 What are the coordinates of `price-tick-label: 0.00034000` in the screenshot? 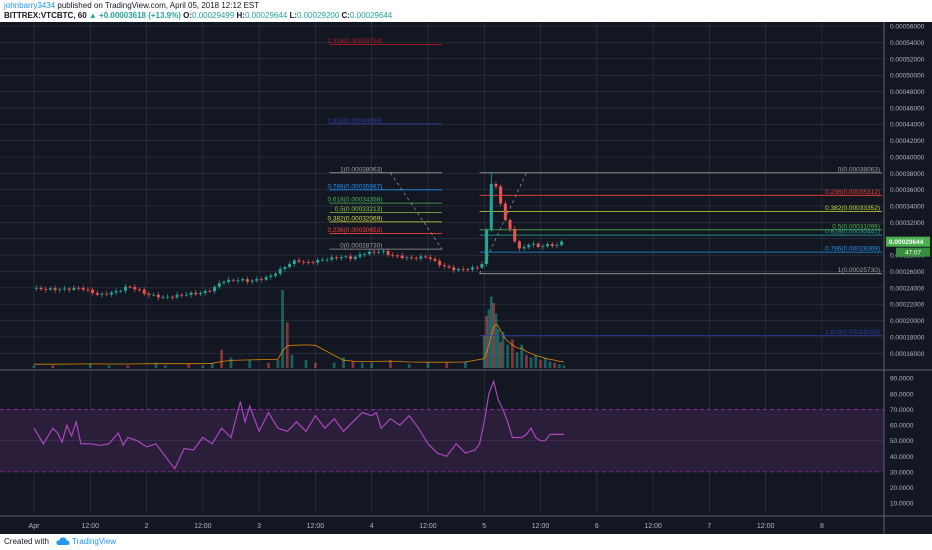 It's located at (907, 207).